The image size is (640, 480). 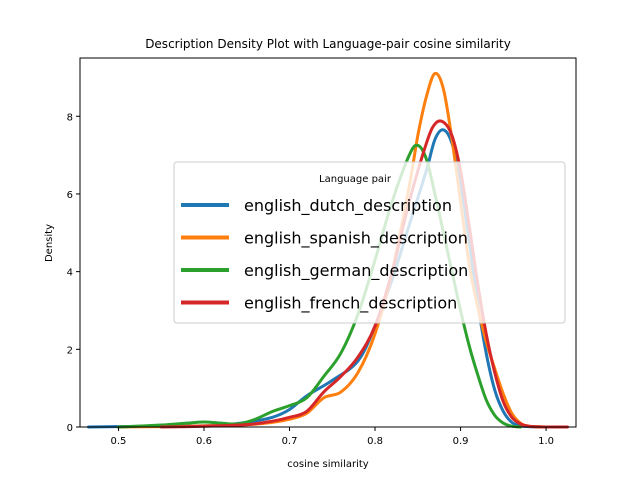 What do you see at coordinates (546, 441) in the screenshot?
I see `x-tick-label: 1.0` at bounding box center [546, 441].